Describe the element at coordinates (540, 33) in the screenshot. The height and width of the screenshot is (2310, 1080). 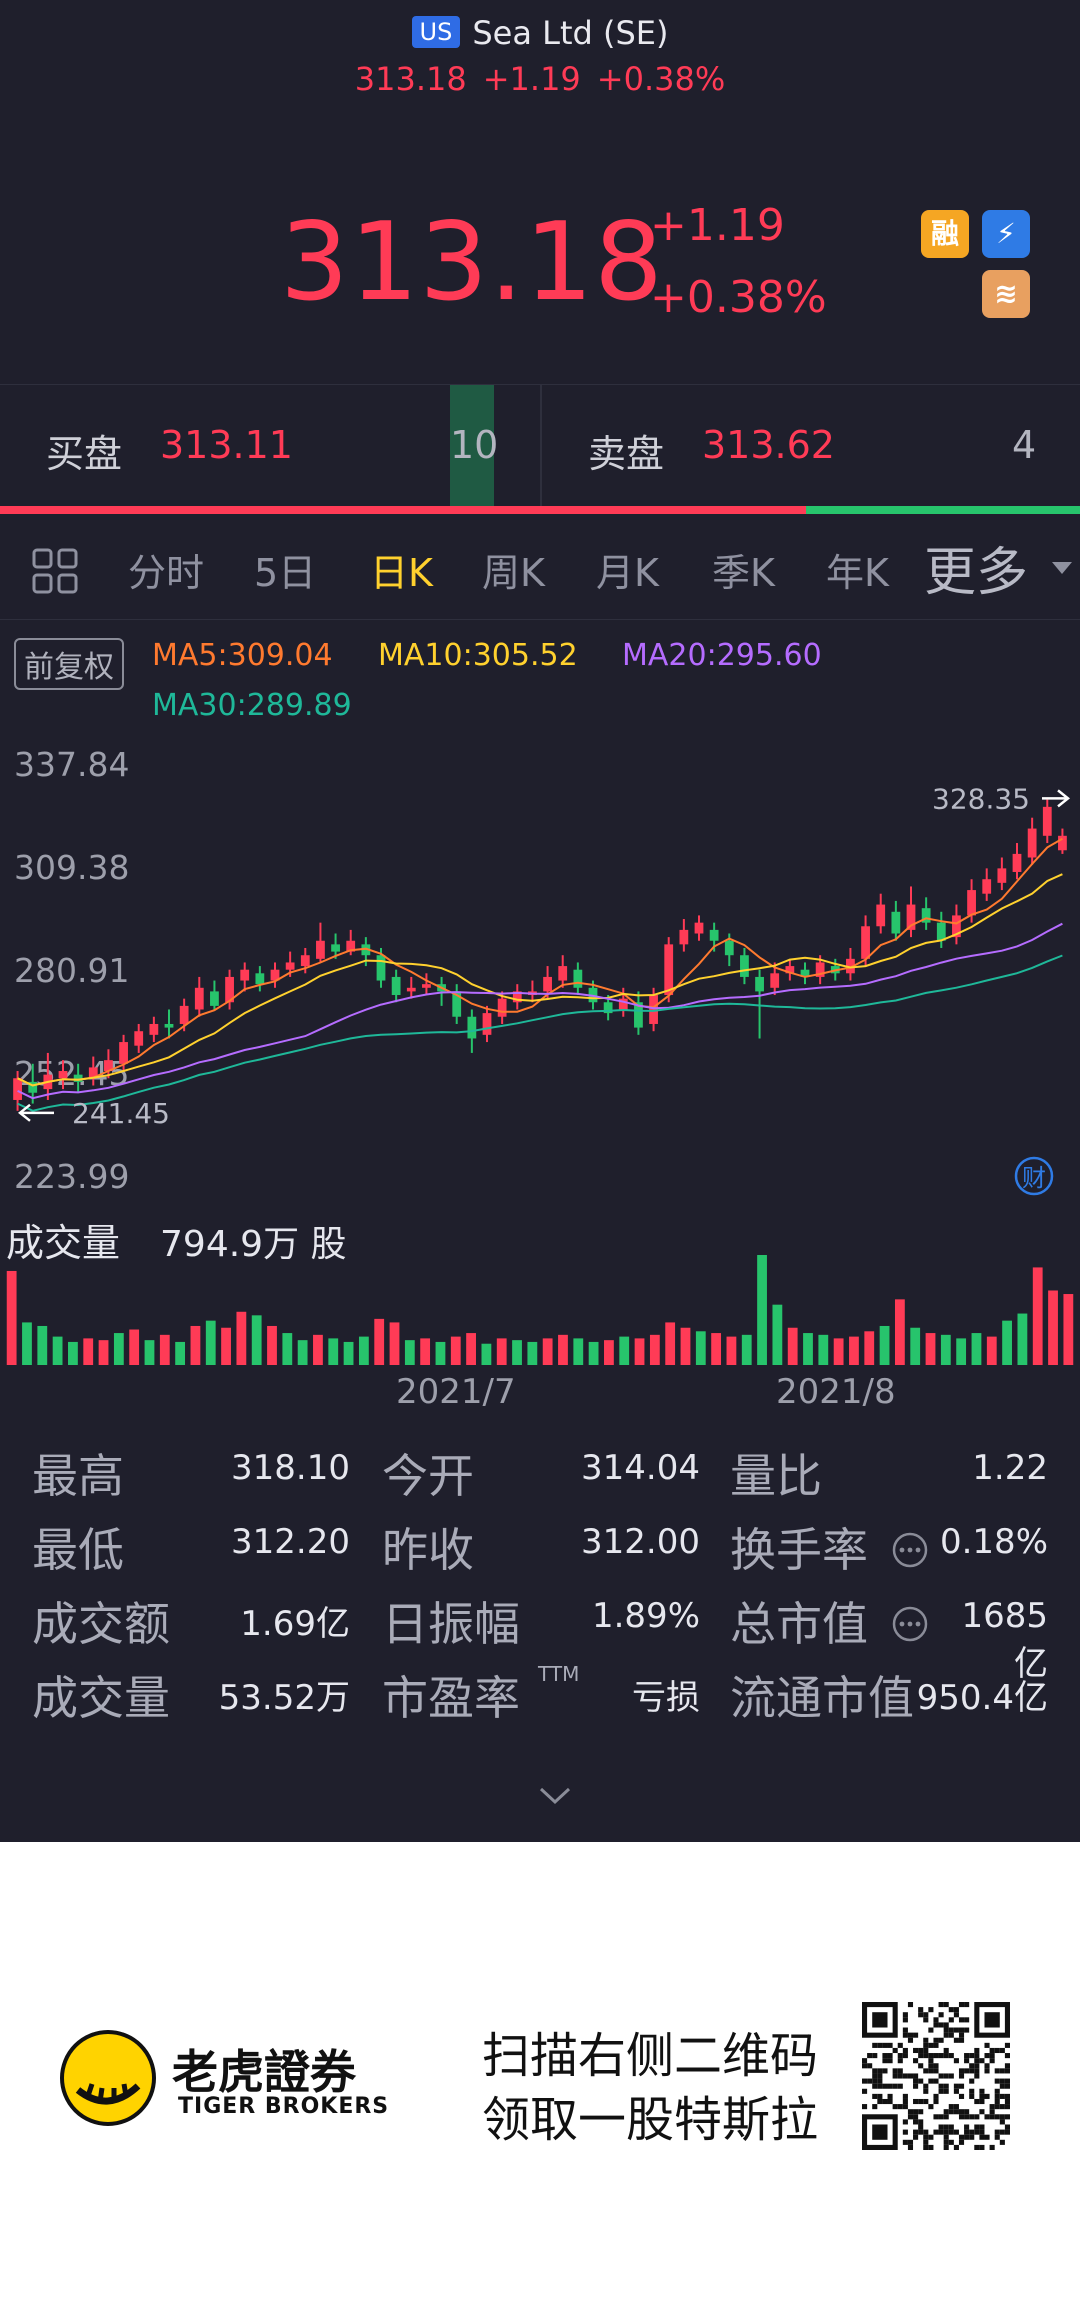
I see `stock-title: US Sea Ltd (SE)` at that location.